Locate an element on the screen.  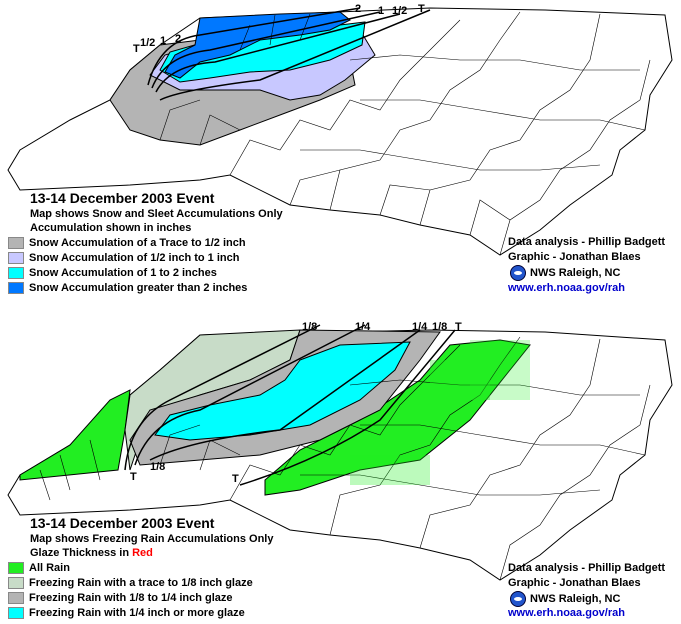
legend-label: Snow Accumulation of a Trace to 1/2 inch is located at coordinates (137, 243).